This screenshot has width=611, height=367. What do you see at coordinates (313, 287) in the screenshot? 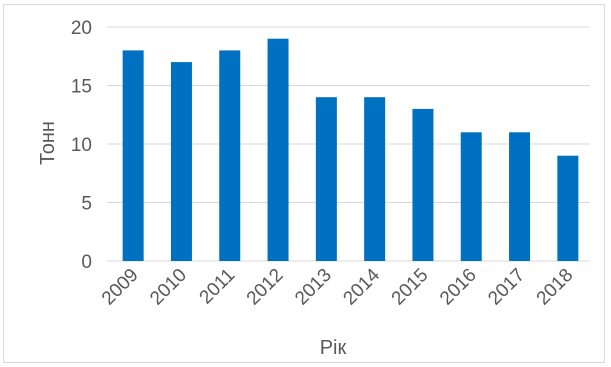
I see `x-tick-label: 2013` at bounding box center [313, 287].